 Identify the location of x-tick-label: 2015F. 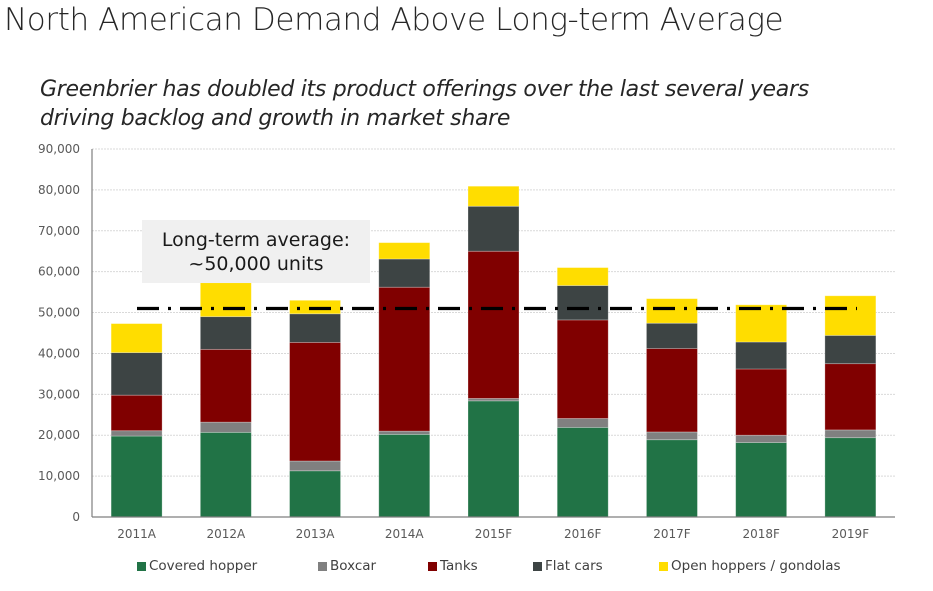
(494, 534).